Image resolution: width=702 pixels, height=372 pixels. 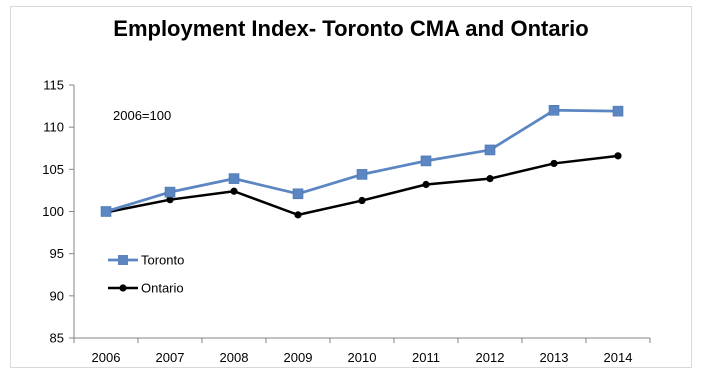 What do you see at coordinates (53, 127) in the screenshot?
I see `y-tick-label: 110` at bounding box center [53, 127].